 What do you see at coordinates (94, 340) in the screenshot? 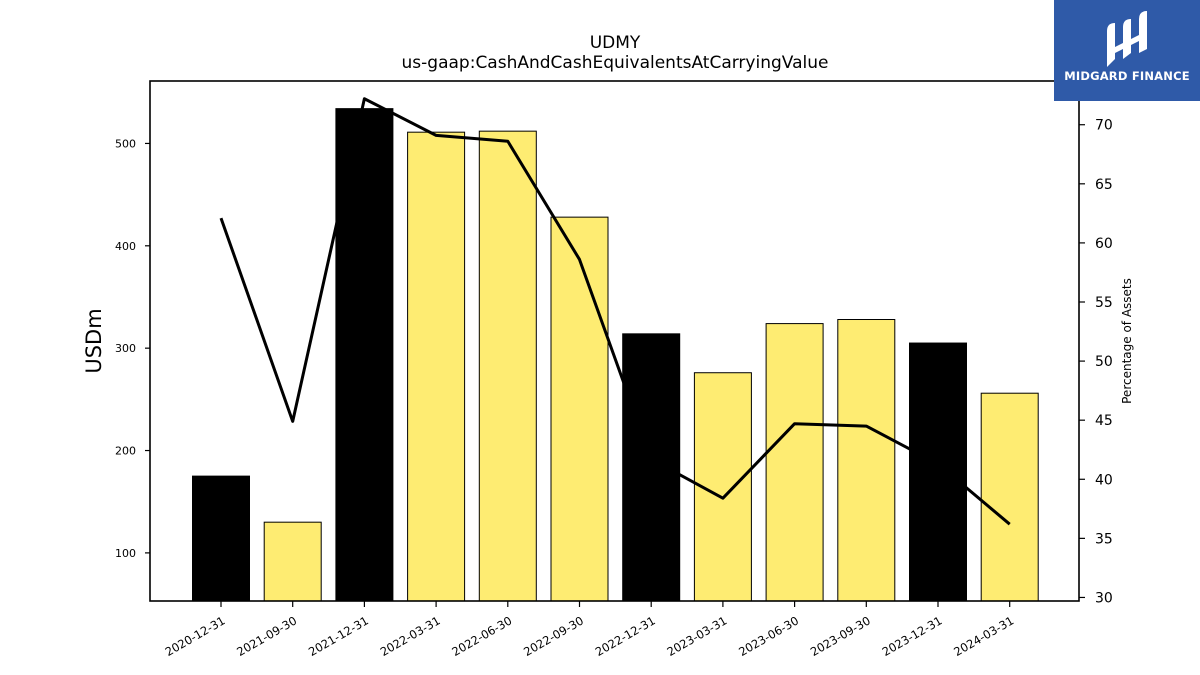
I see `y-axis-label: USDm` at bounding box center [94, 340].